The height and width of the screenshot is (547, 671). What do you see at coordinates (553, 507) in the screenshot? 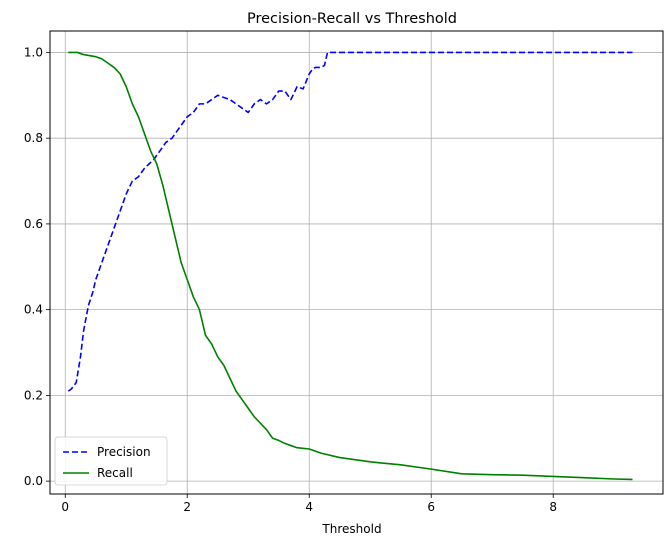
I see `x-tick-label: 8` at bounding box center [553, 507].